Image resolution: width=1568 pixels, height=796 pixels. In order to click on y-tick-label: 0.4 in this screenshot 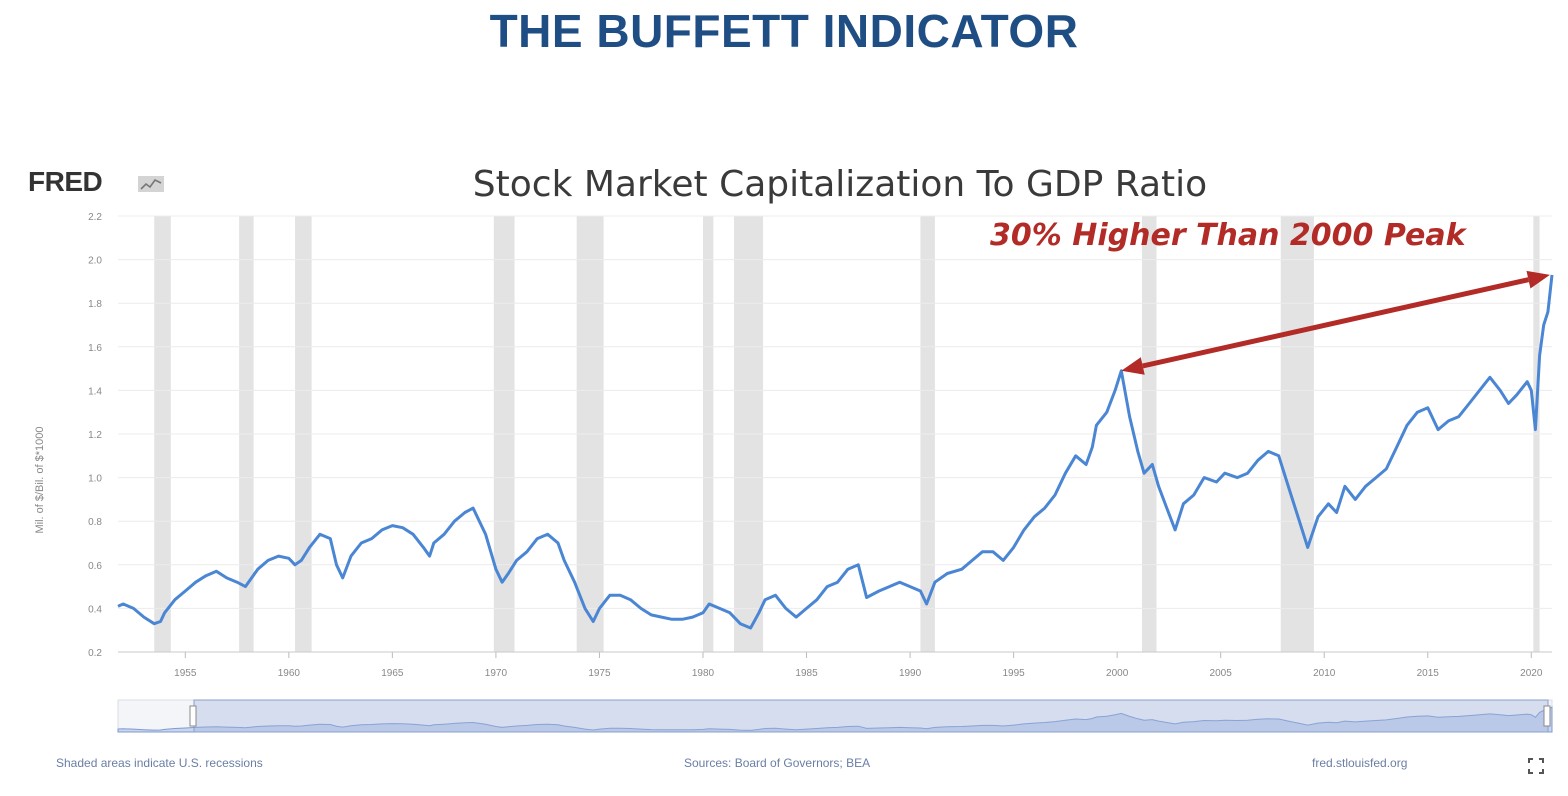, I will do `click(95, 609)`.